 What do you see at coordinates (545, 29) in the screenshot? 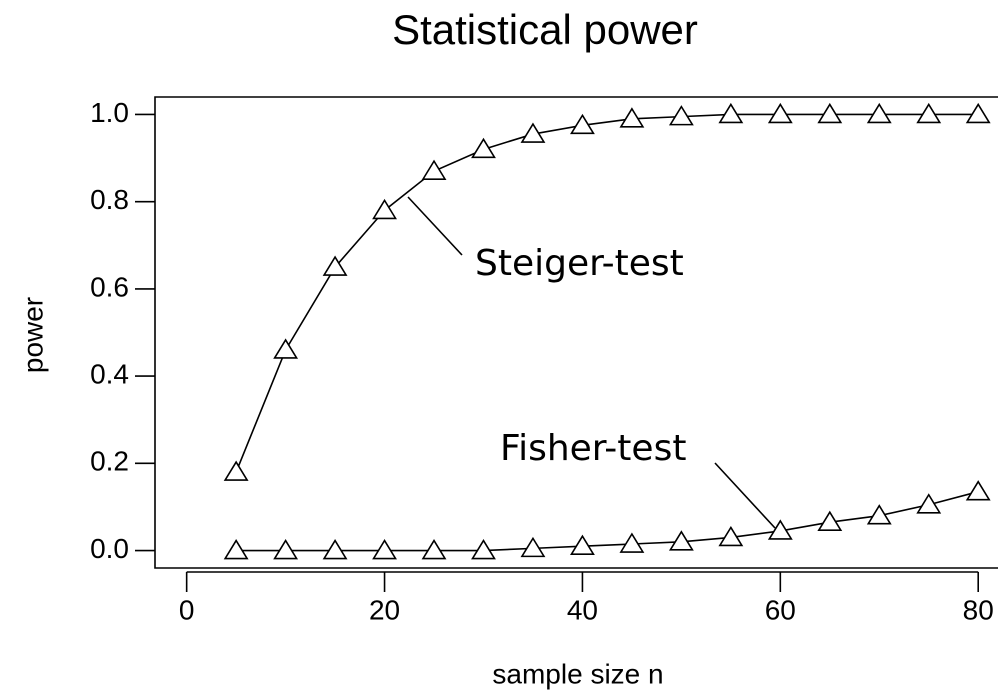
I see `chart-title: Statistical power` at bounding box center [545, 29].